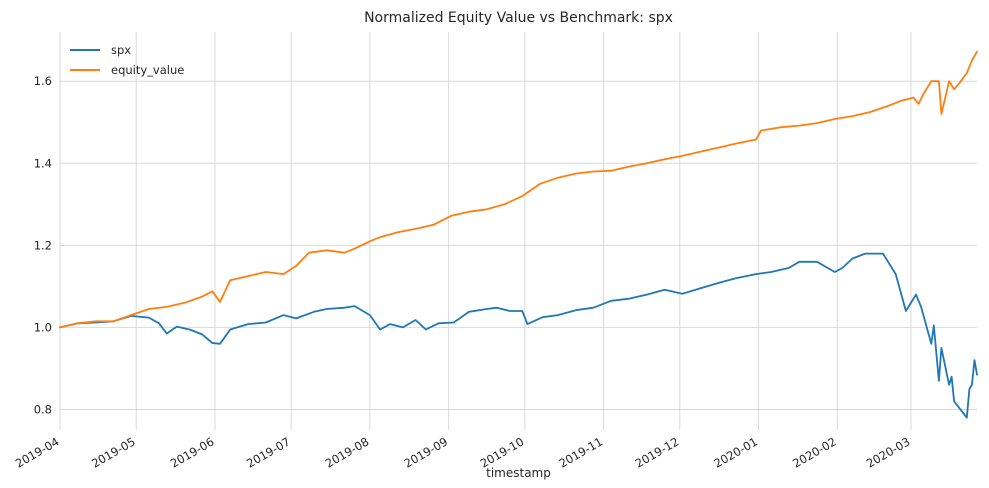  Describe the element at coordinates (43, 163) in the screenshot. I see `y-tick-label: 1.4` at that location.